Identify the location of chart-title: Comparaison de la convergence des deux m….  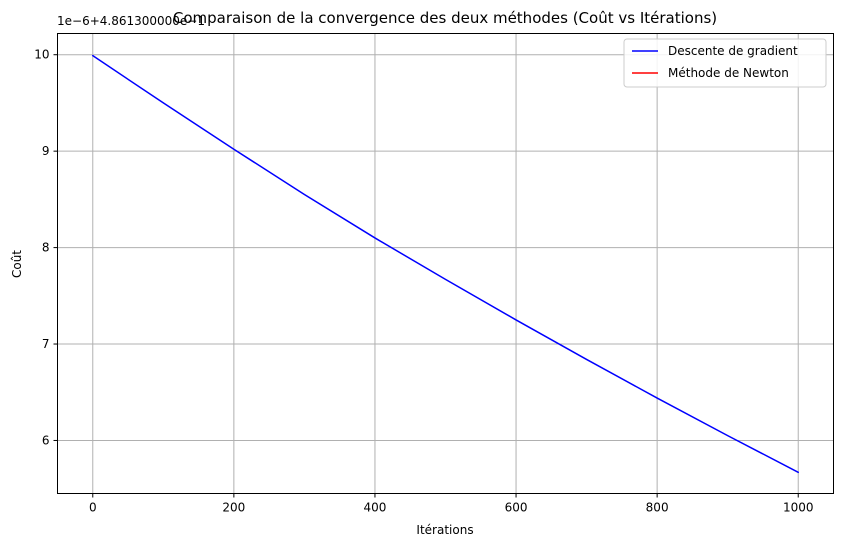
(445, 18).